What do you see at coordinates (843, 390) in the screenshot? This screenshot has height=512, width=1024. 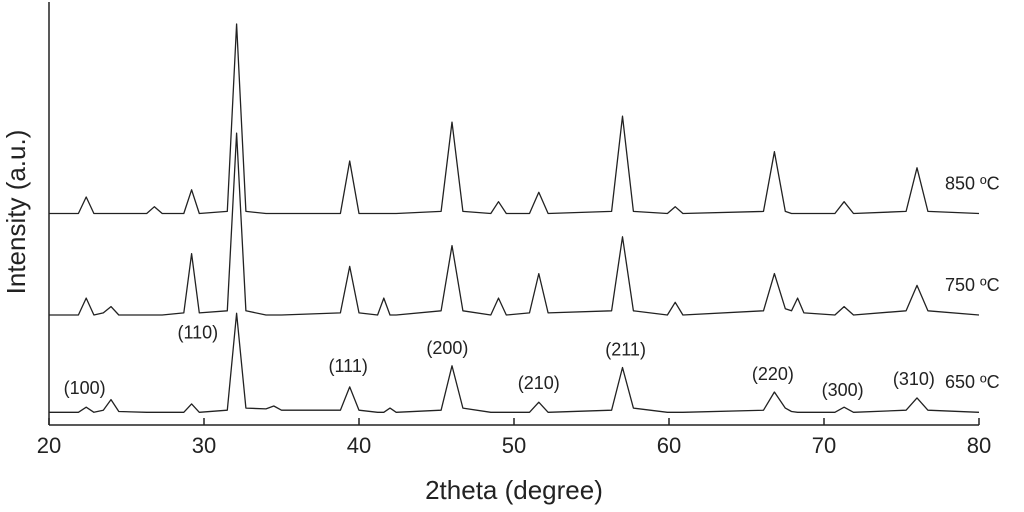 I see `peak-label: (300)` at bounding box center [843, 390].